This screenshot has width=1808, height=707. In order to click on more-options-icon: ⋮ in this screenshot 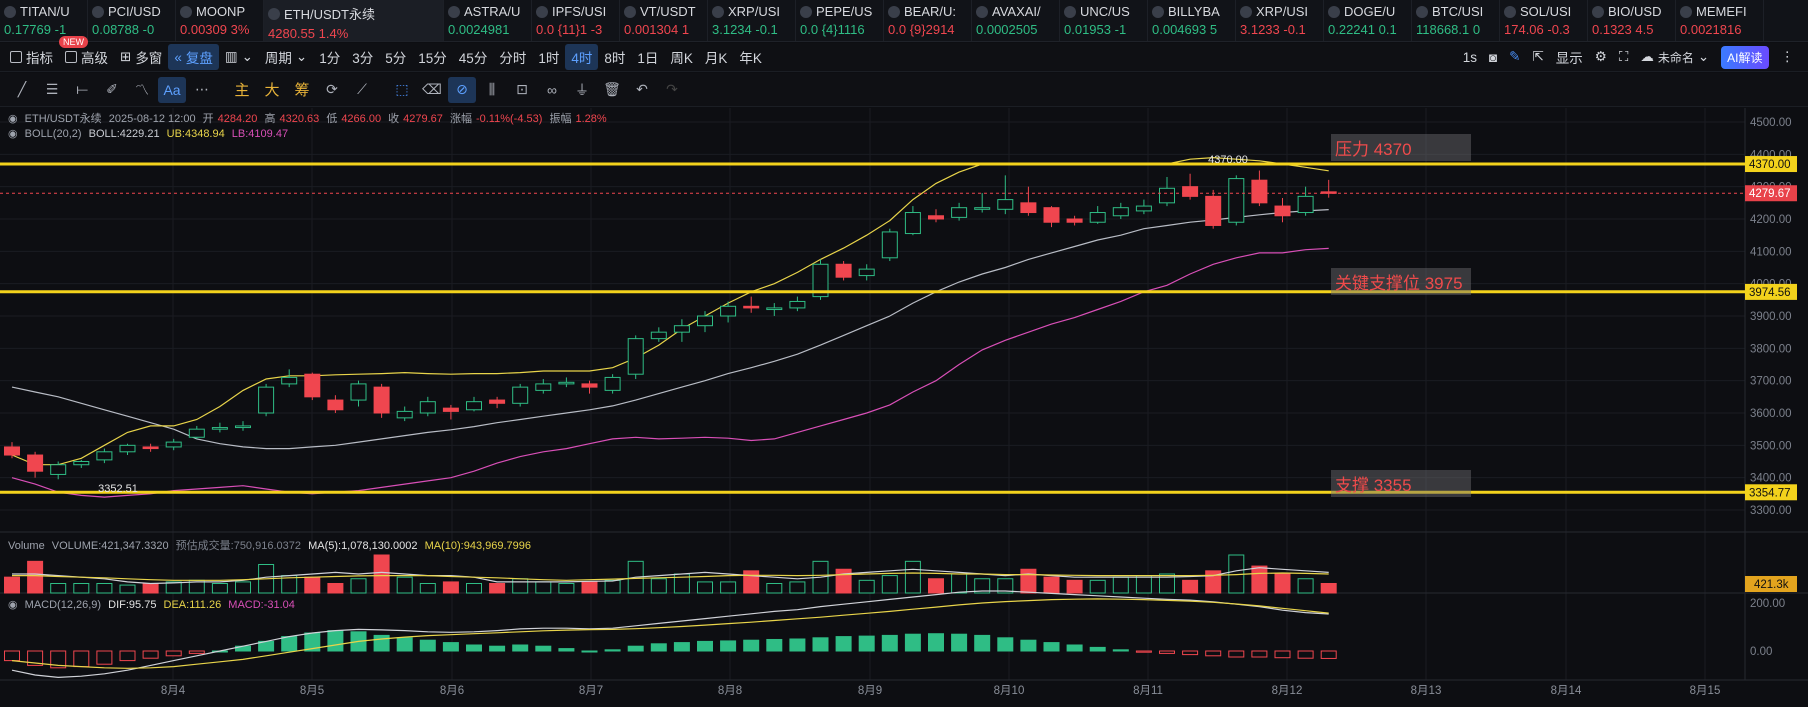, I will do `click(1787, 56)`.